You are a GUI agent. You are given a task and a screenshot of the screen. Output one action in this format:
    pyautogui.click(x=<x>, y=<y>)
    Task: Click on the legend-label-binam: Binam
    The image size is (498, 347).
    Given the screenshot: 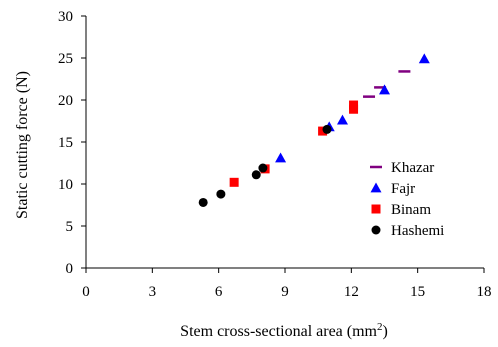 What is the action you would take?
    pyautogui.click(x=411, y=210)
    